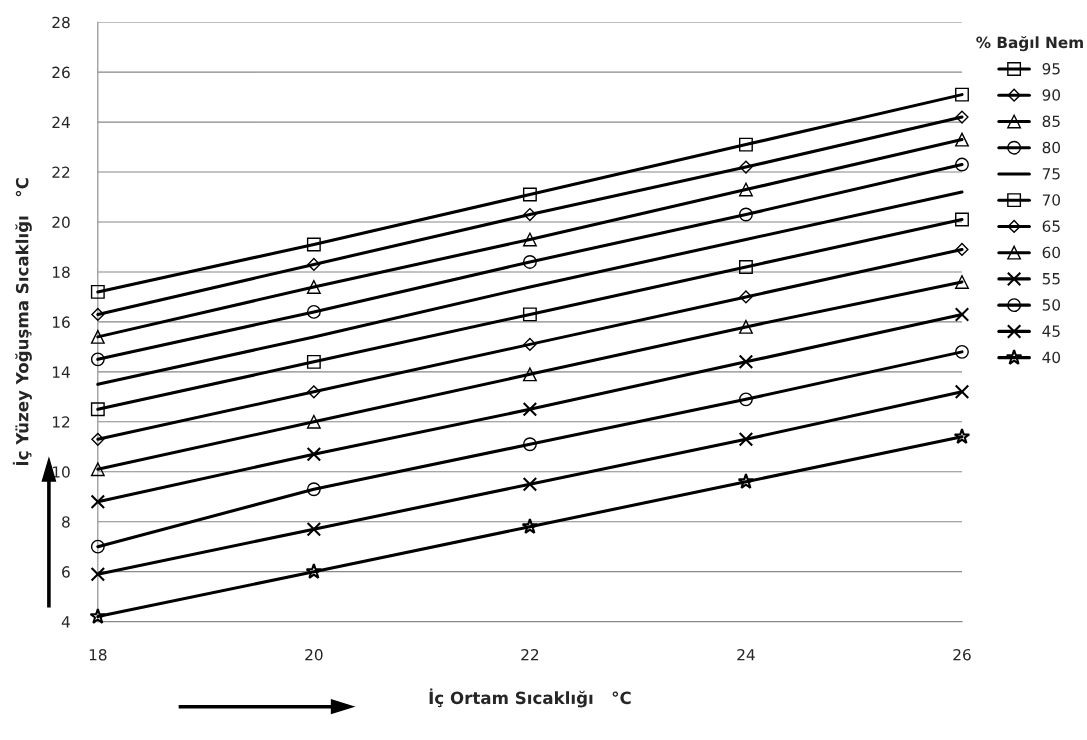 The height and width of the screenshot is (740, 1087). What do you see at coordinates (1051, 331) in the screenshot?
I see `legend-label: 45` at bounding box center [1051, 331].